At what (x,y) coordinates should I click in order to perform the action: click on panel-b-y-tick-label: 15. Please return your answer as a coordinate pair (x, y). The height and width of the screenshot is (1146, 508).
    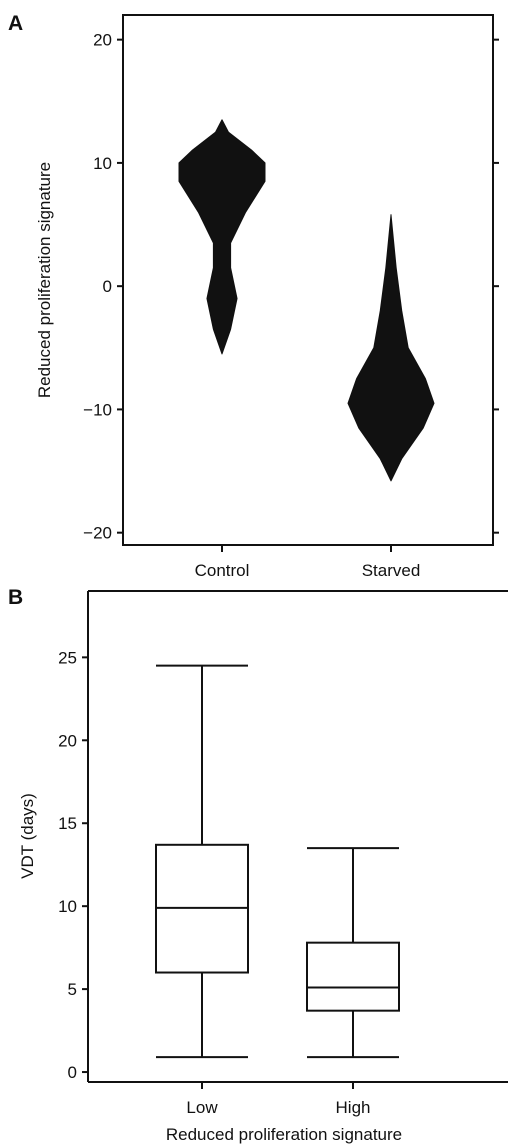
    Looking at the image, I should click on (67, 823).